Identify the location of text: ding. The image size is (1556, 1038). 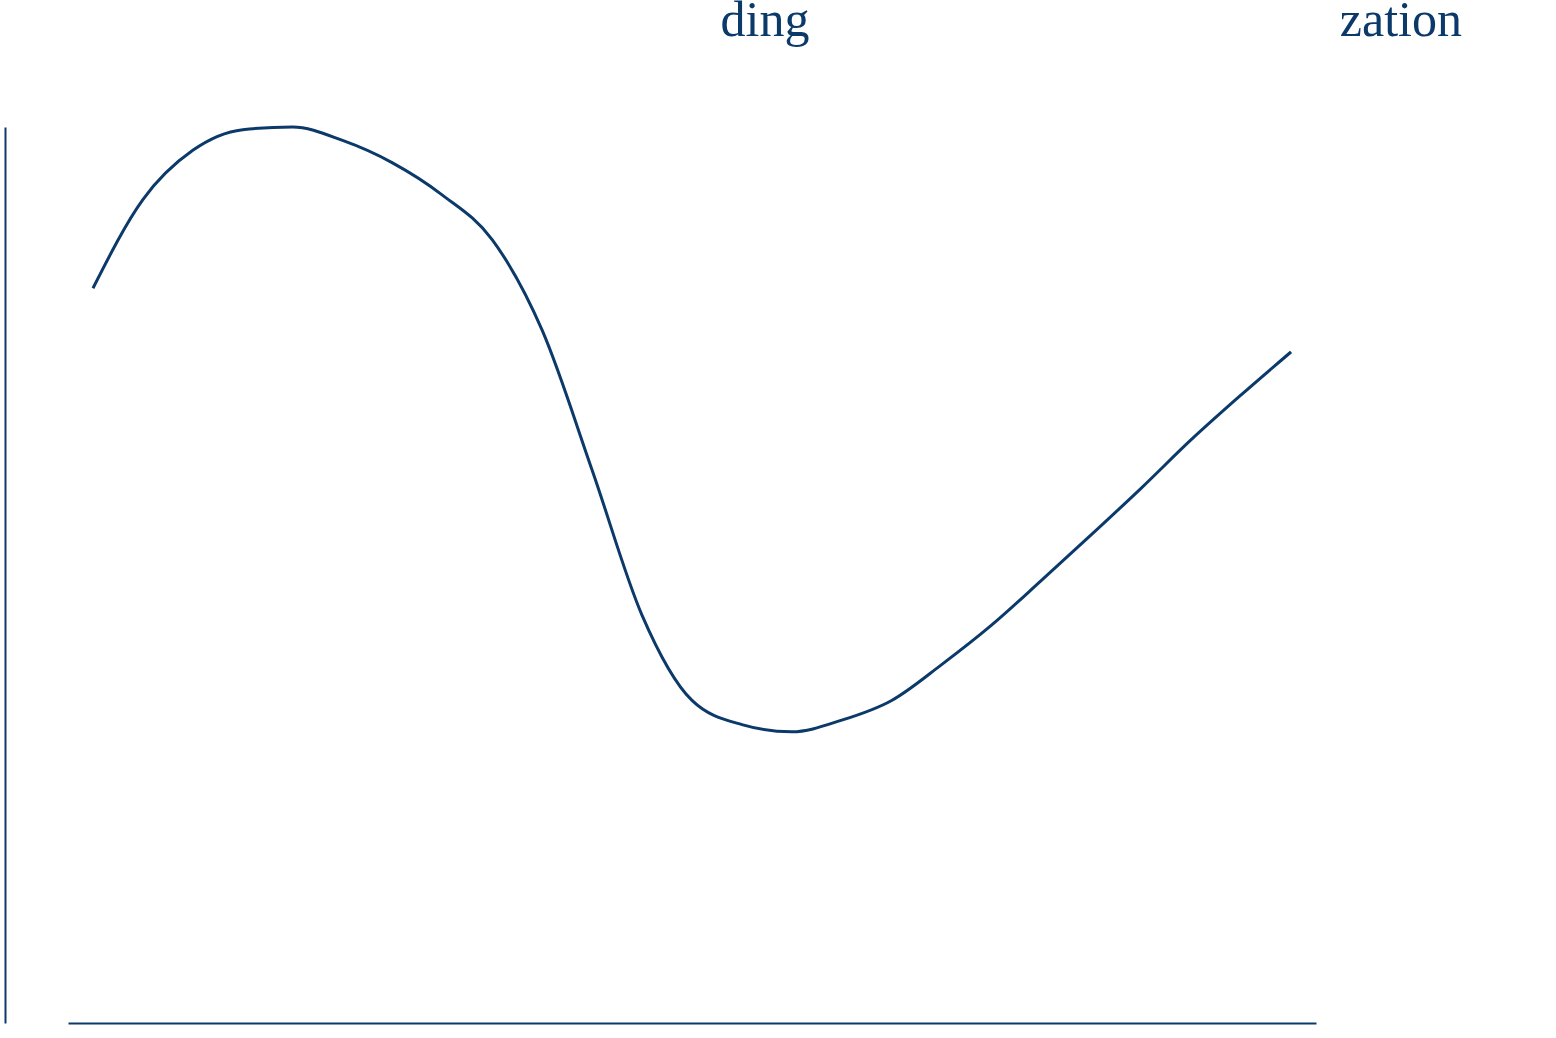
(765, 23).